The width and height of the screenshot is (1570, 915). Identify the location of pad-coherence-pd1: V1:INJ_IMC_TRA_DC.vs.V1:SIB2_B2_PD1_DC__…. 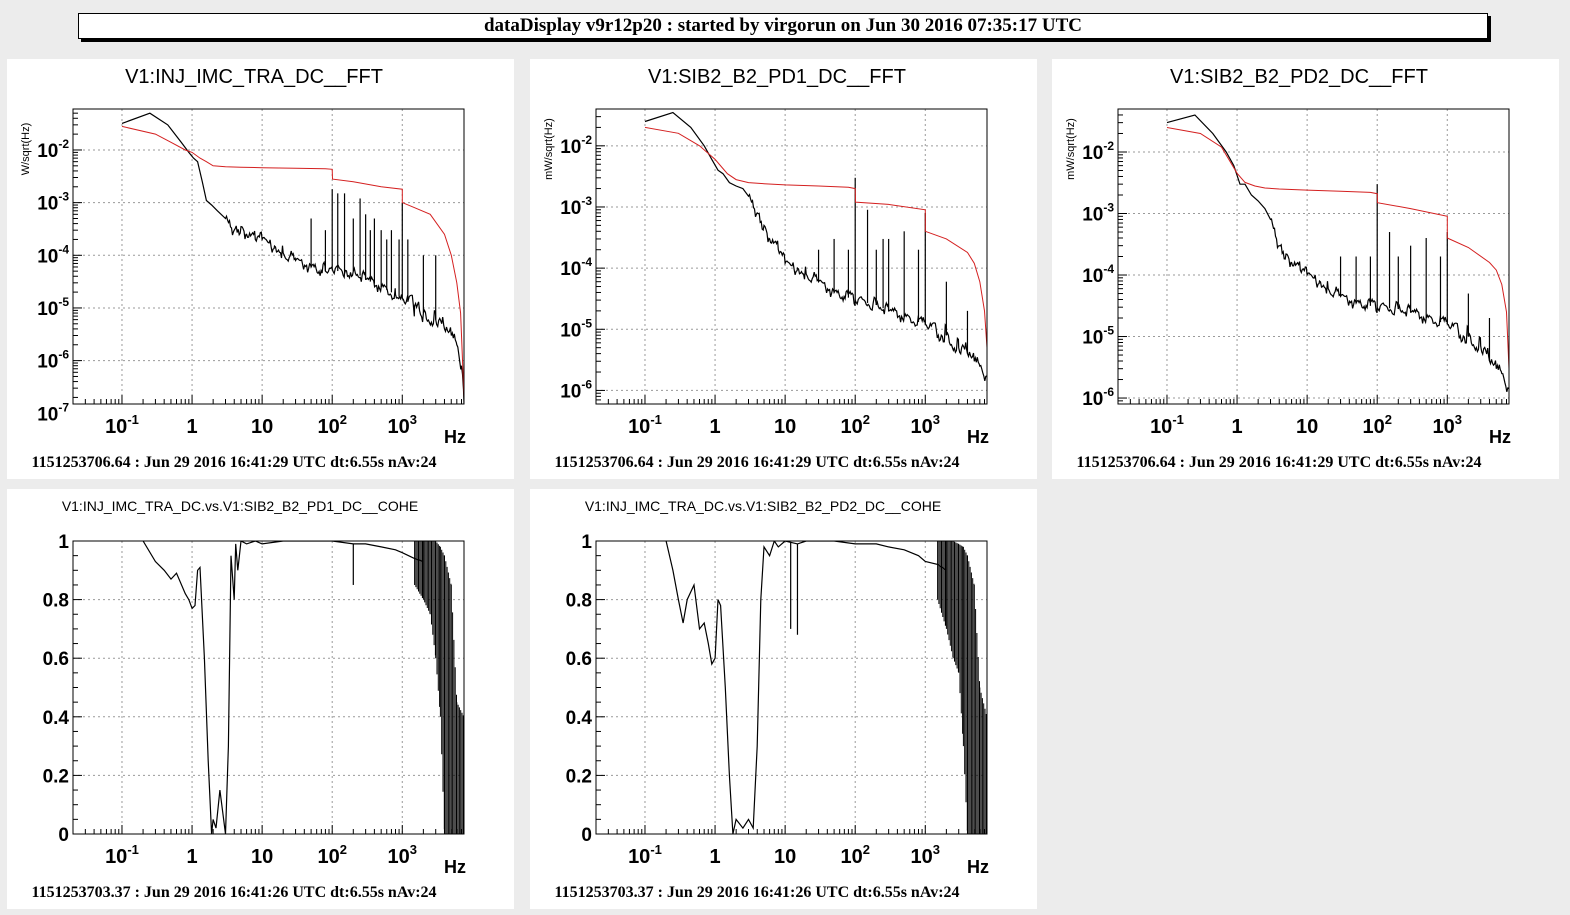
(260, 699).